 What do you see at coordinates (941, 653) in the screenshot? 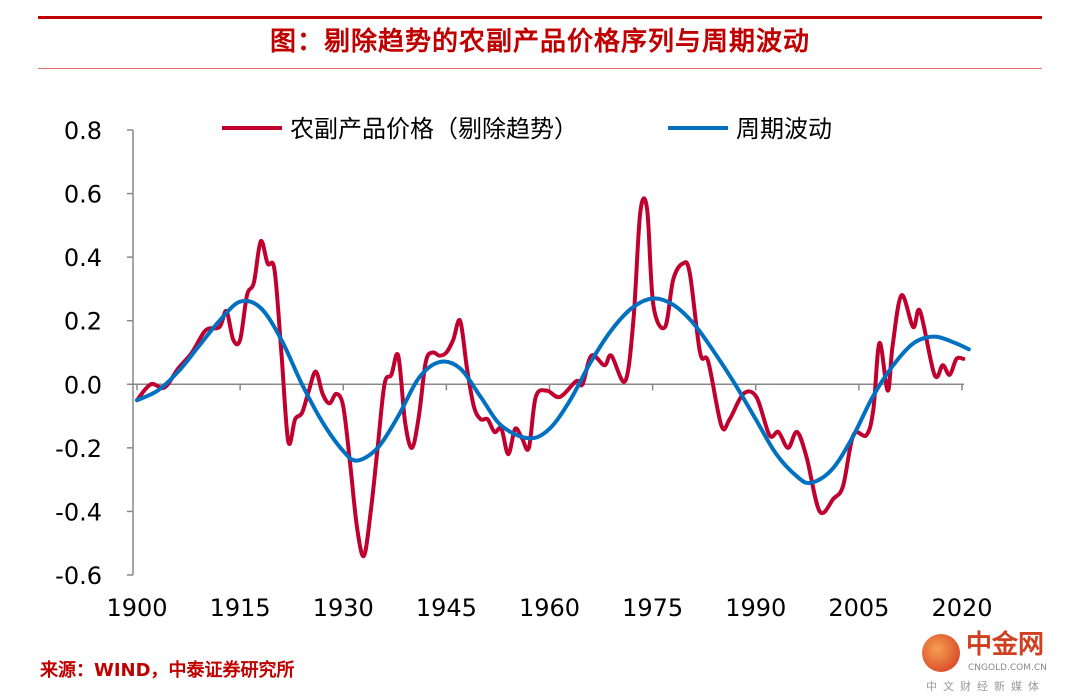
I see `logo-icon` at bounding box center [941, 653].